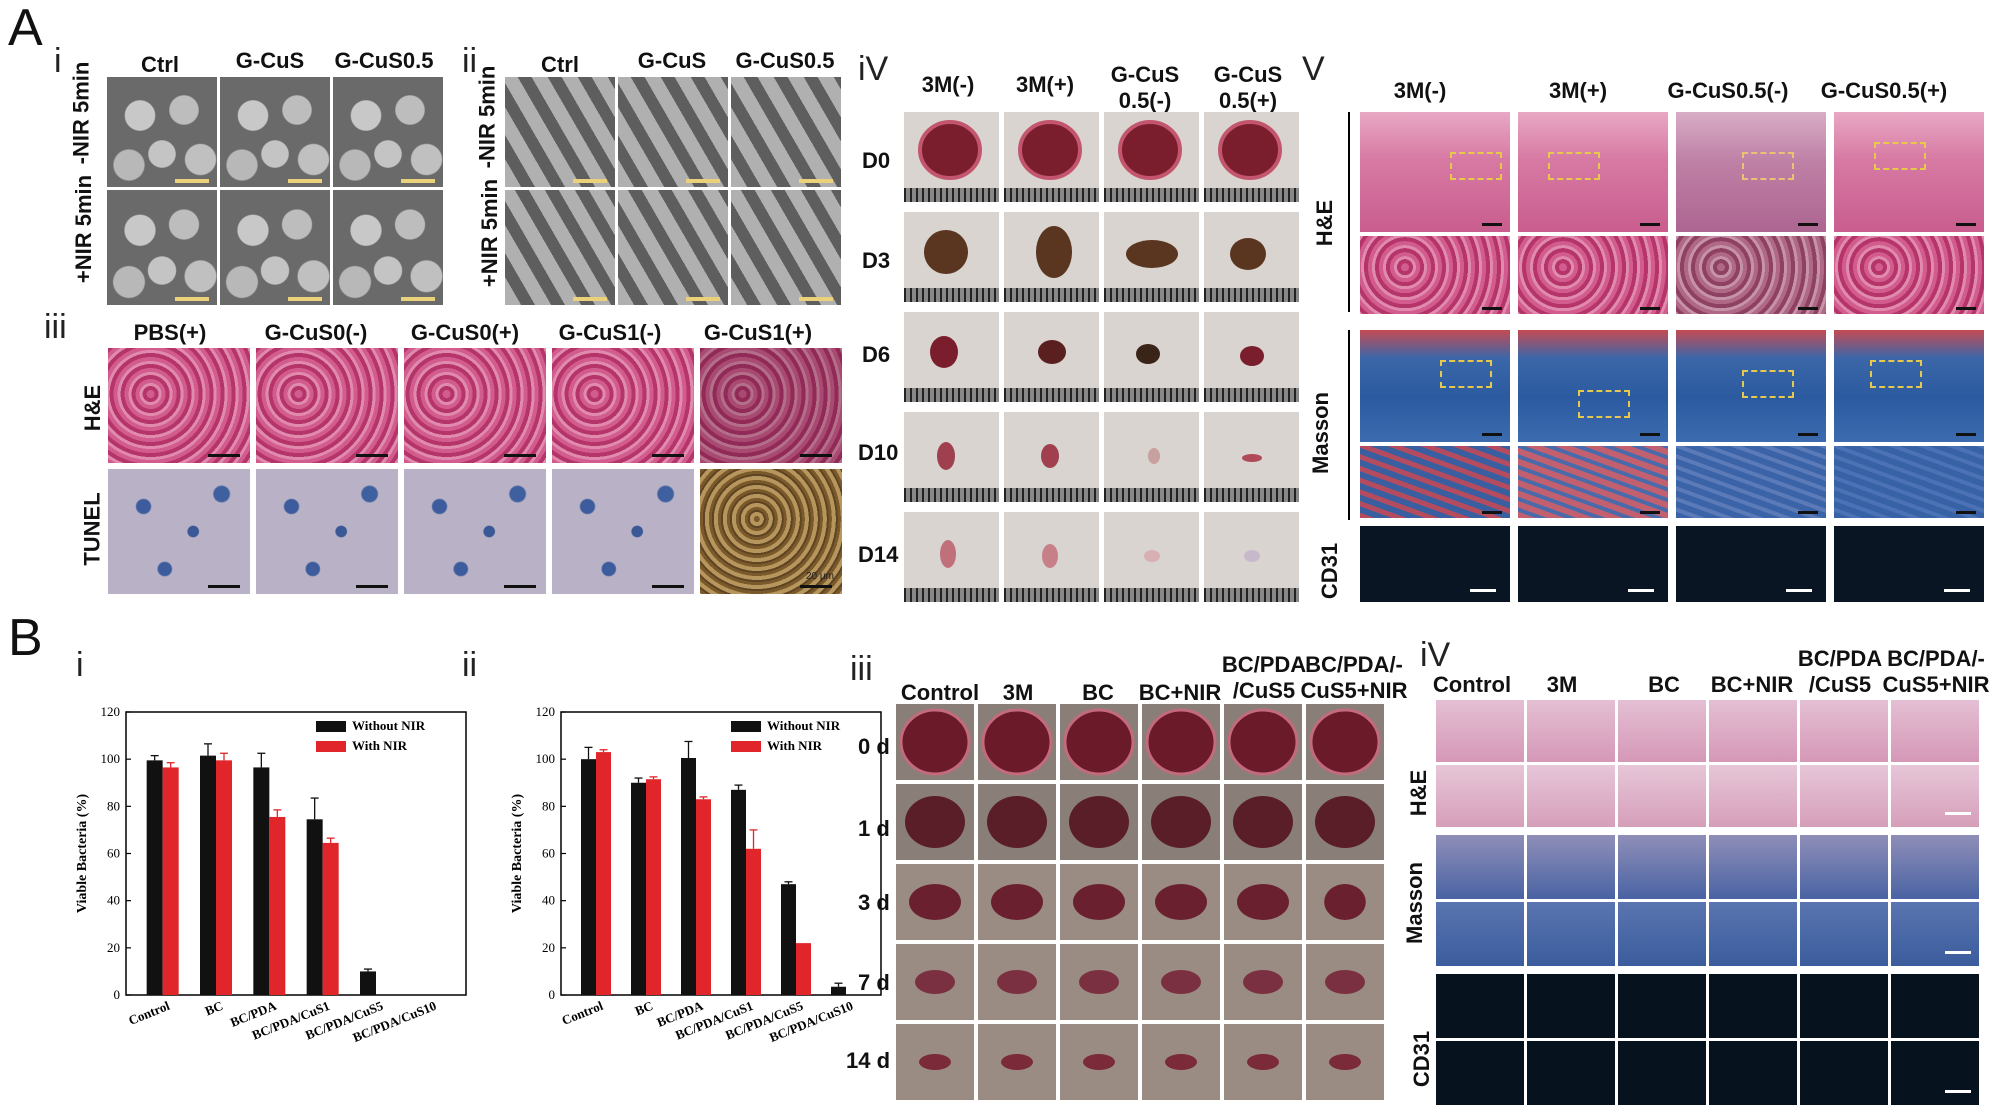  What do you see at coordinates (490, 233) in the screenshot?
I see `row-label-a-ii-2: +NIR 5min` at bounding box center [490, 233].